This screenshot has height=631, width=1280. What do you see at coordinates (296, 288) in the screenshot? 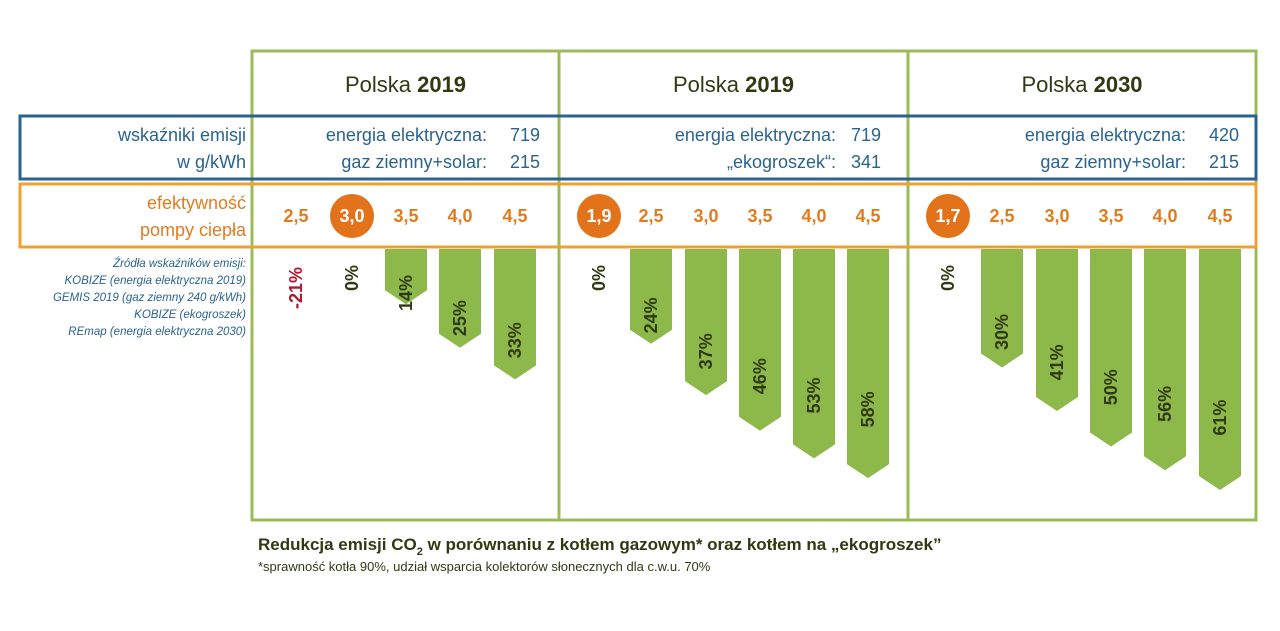
I see `reduction-value-label: -21%` at bounding box center [296, 288].